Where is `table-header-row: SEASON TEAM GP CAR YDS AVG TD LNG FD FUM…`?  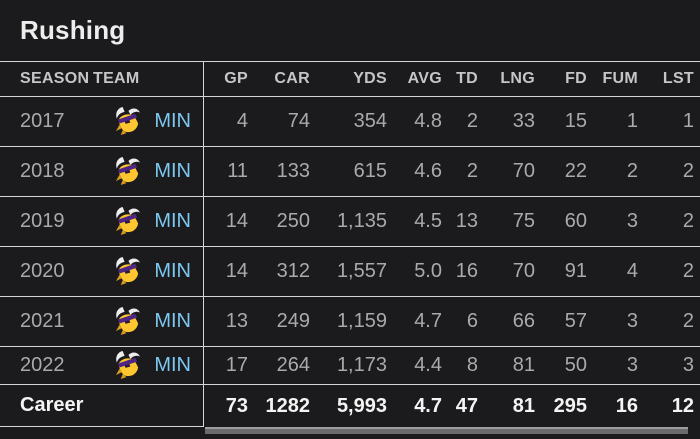 table-header-row: SEASON TEAM GP CAR YDS AVG TD LNG FD FUM… is located at coordinates (350, 79).